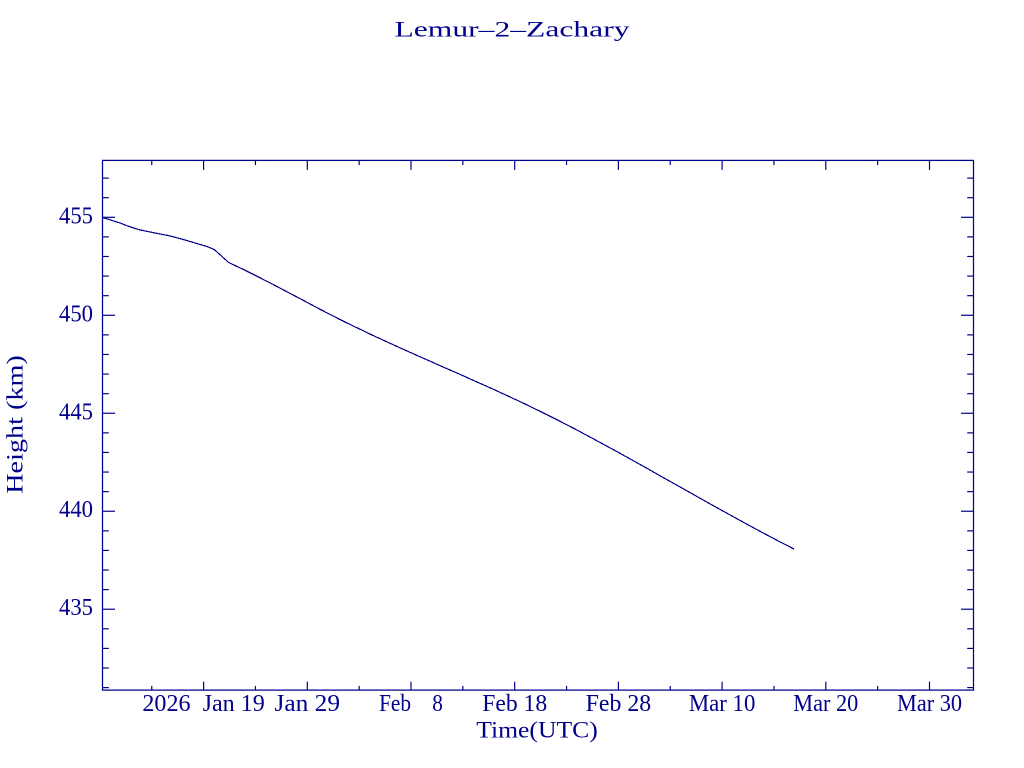 This screenshot has height=768, width=1024. What do you see at coordinates (619, 704) in the screenshot?
I see `svg-text: Feb 28` at bounding box center [619, 704].